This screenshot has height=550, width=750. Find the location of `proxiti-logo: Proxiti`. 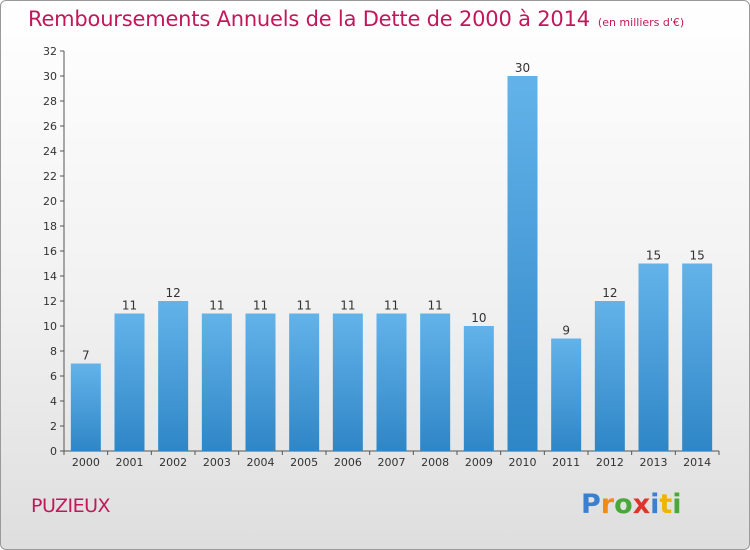

proxiti-logo: Proxiti is located at coordinates (631, 504).